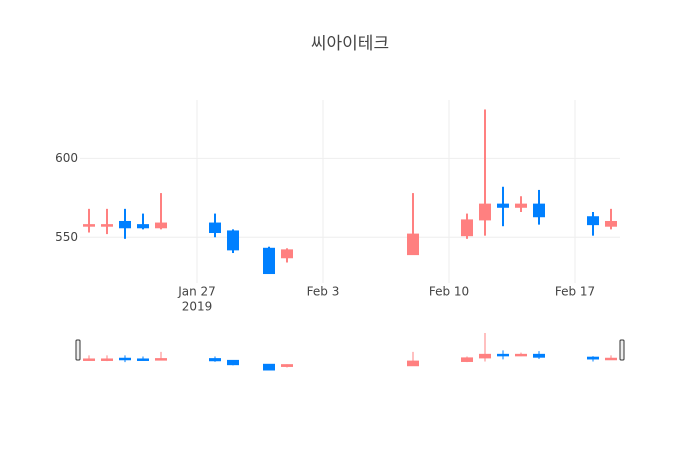 Image resolution: width=700 pixels, height=454 pixels. Describe the element at coordinates (196, 292) in the screenshot. I see `x-tick-label: Jan 27` at that location.